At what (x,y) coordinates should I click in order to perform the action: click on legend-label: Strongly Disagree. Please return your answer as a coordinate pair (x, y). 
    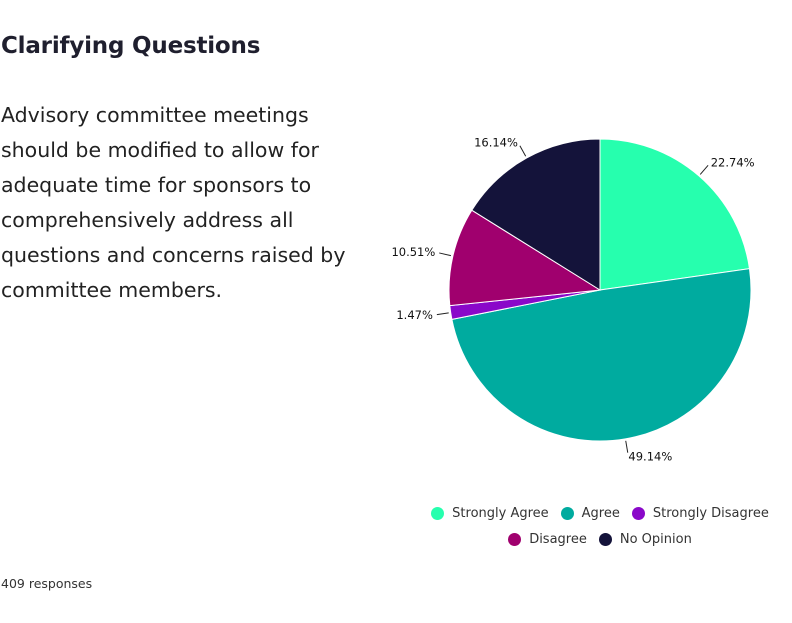
    Looking at the image, I should click on (710, 513).